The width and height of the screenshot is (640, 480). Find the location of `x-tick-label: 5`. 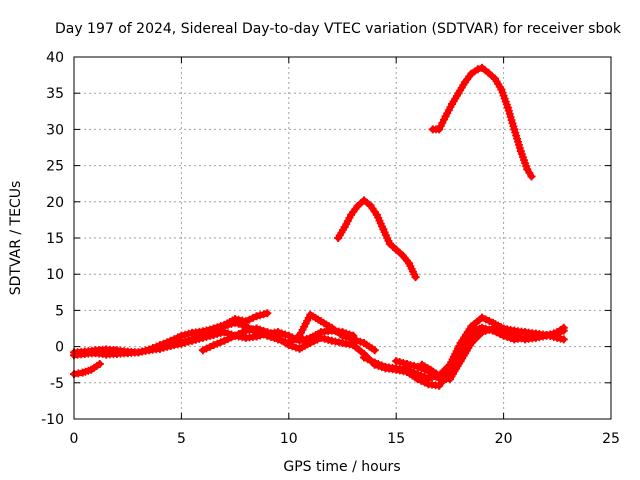

x-tick-label: 5 is located at coordinates (181, 439).